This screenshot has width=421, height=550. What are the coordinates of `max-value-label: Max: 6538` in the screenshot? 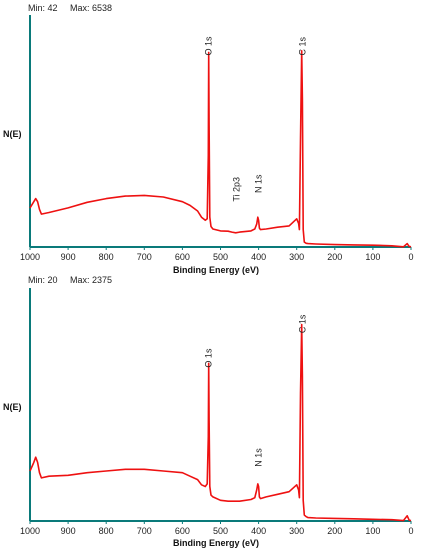 It's located at (91, 8).